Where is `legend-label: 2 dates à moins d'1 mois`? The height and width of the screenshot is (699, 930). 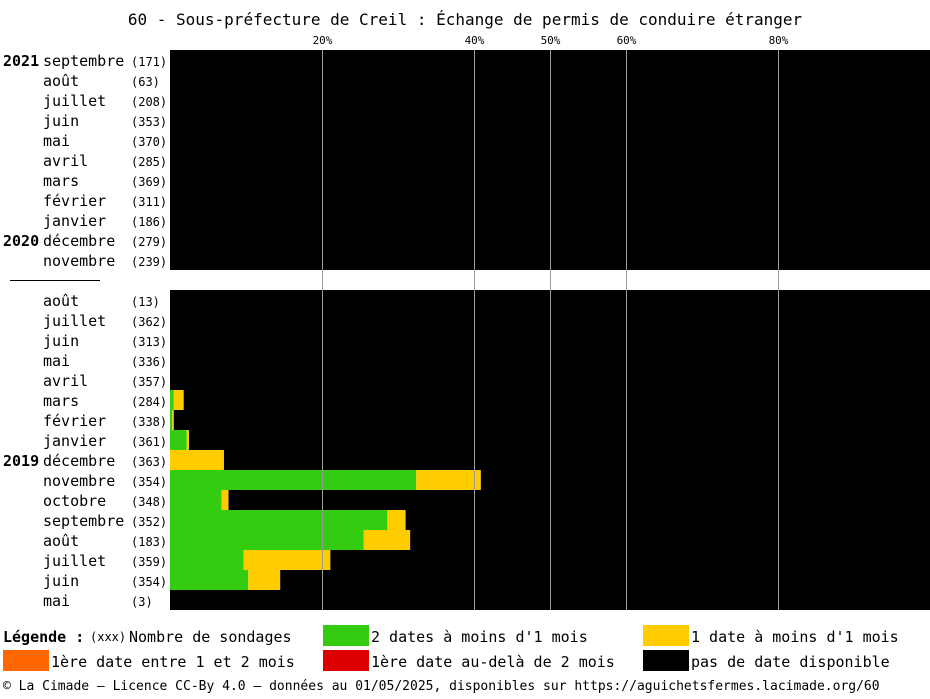
legend-label: 2 dates à moins d'1 mois is located at coordinates (479, 637).